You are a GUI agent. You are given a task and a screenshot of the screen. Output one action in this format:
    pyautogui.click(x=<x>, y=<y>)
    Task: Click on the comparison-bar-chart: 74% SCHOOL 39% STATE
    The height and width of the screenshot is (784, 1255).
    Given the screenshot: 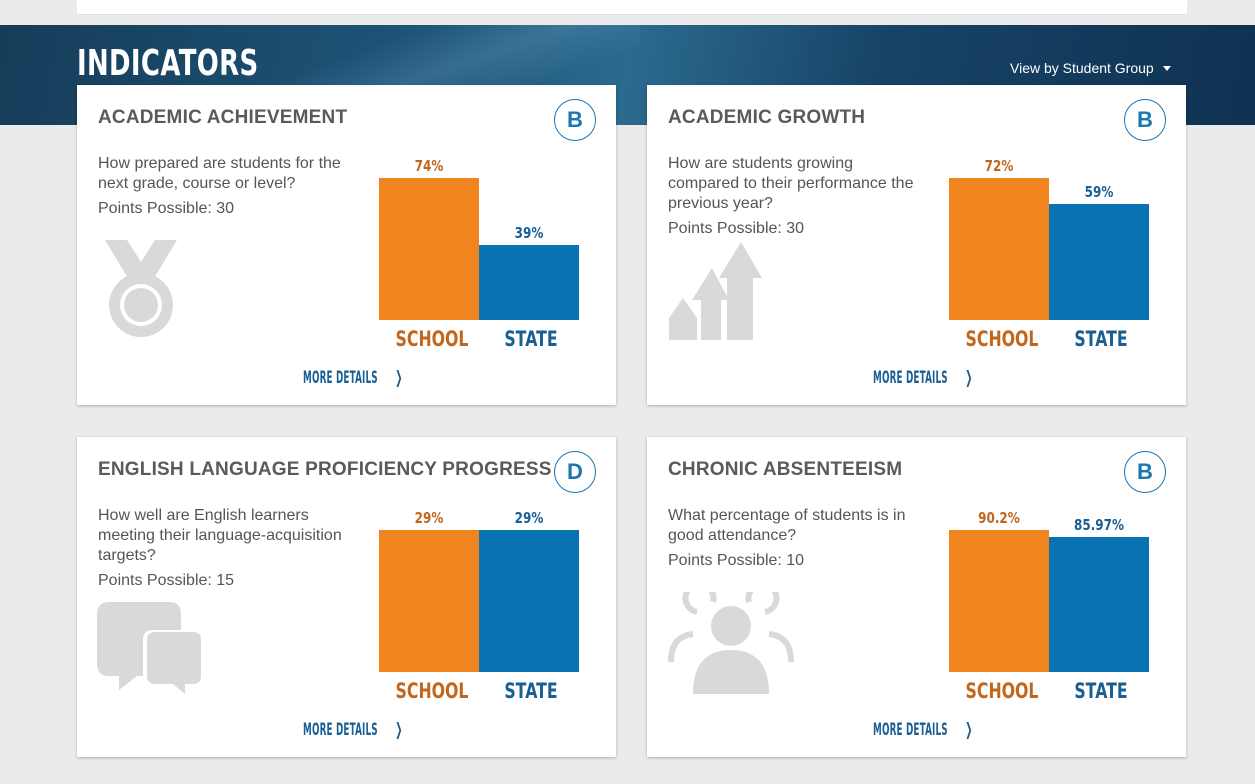 What is the action you would take?
    pyautogui.click(x=480, y=256)
    